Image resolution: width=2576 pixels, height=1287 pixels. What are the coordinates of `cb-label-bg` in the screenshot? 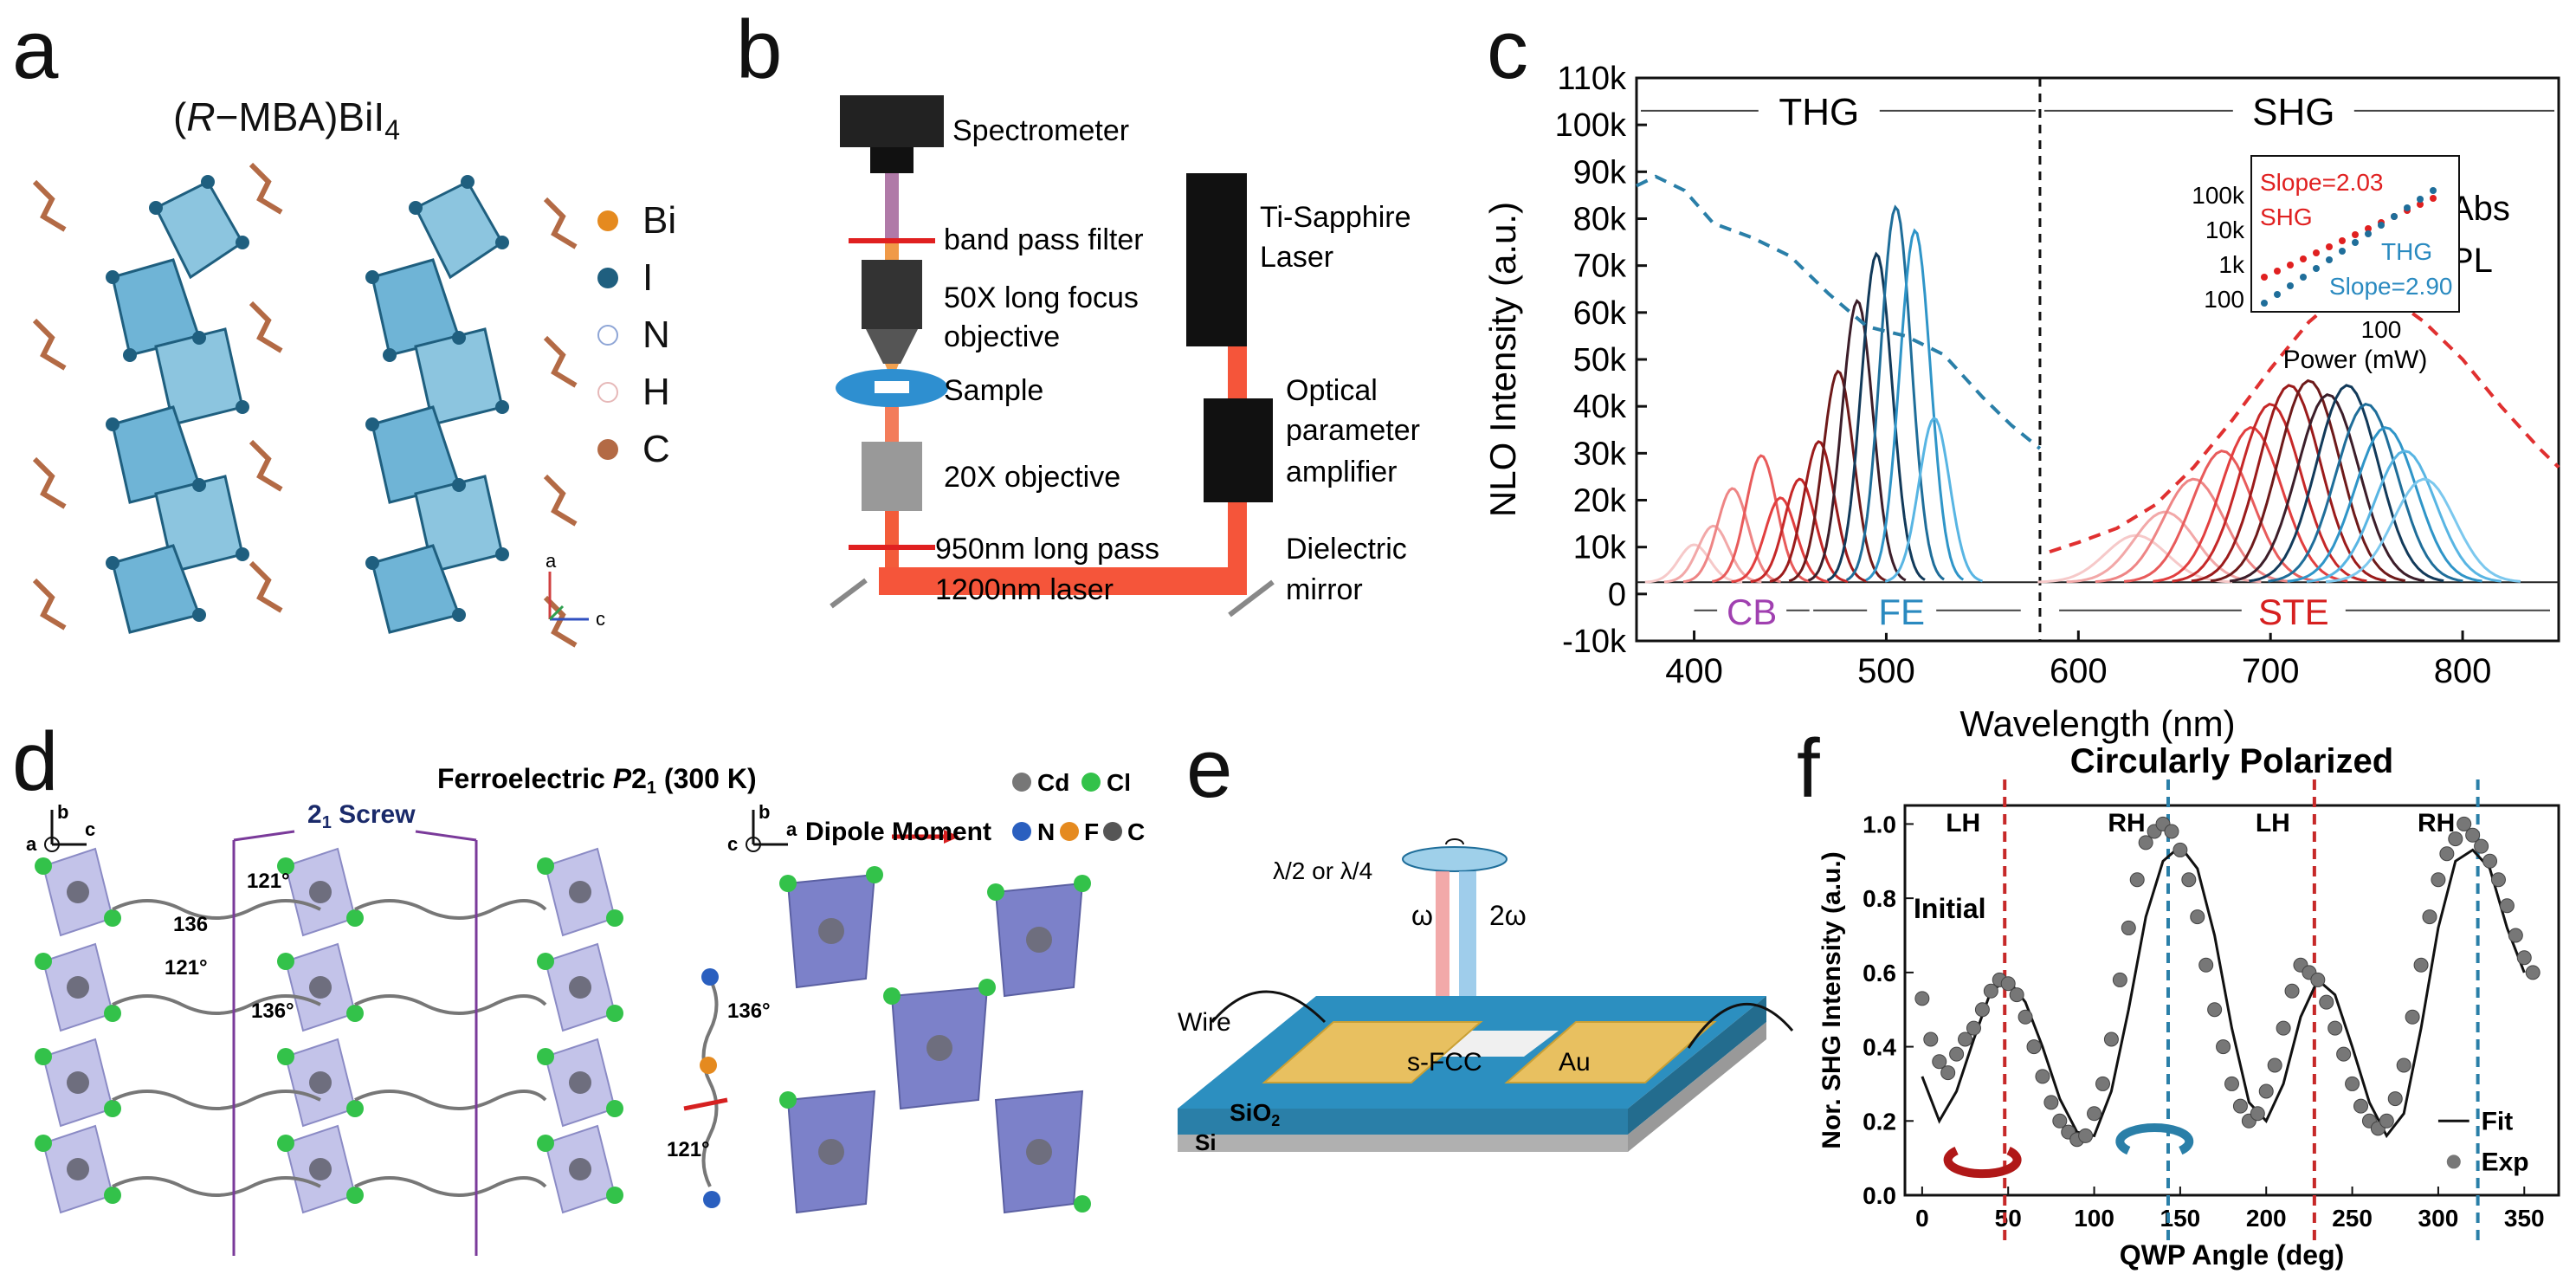 It's located at (1752, 610).